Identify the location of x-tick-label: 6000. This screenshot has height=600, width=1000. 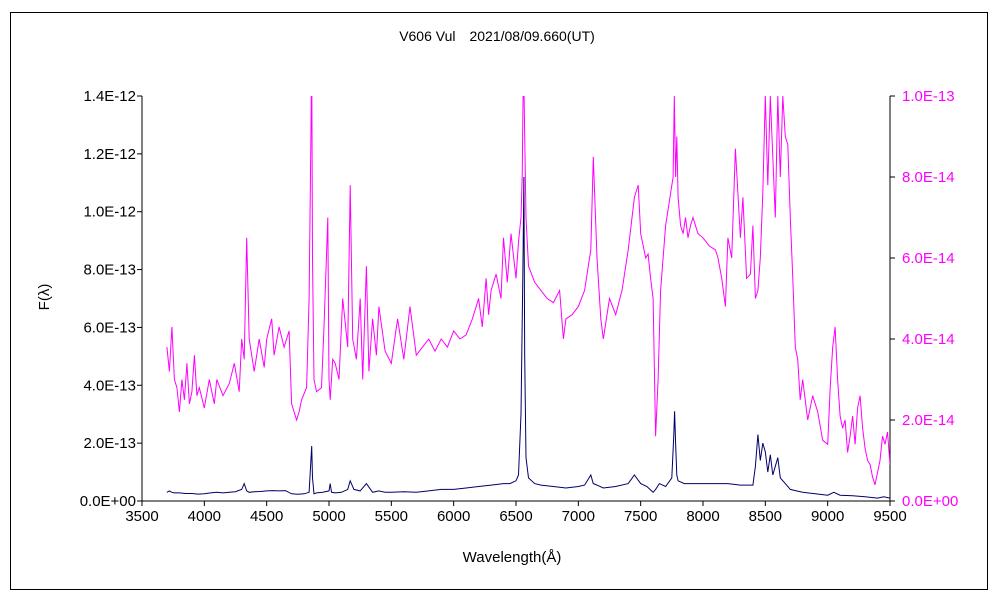
(453, 516).